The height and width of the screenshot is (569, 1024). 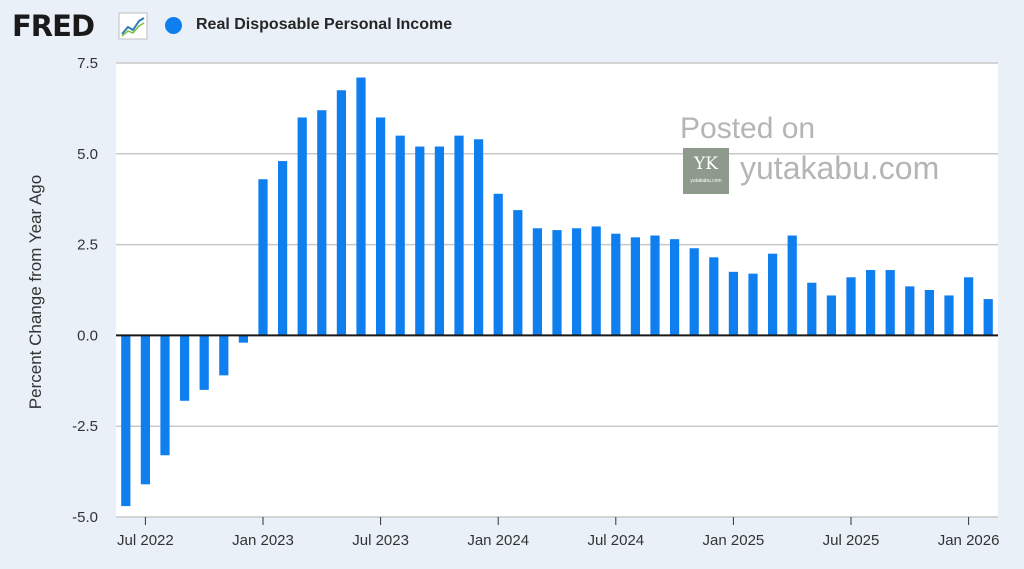 I want to click on x-tick-label: Jul 2025, so click(x=851, y=540).